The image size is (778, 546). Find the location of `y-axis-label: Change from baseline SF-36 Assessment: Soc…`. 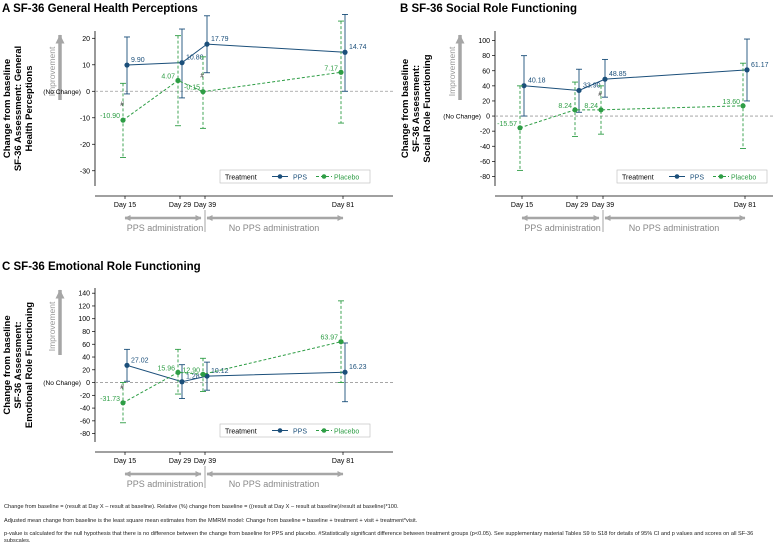

y-axis-label: Change from baseline SF-36 Assessment: Soc… is located at coordinates (416, 108).